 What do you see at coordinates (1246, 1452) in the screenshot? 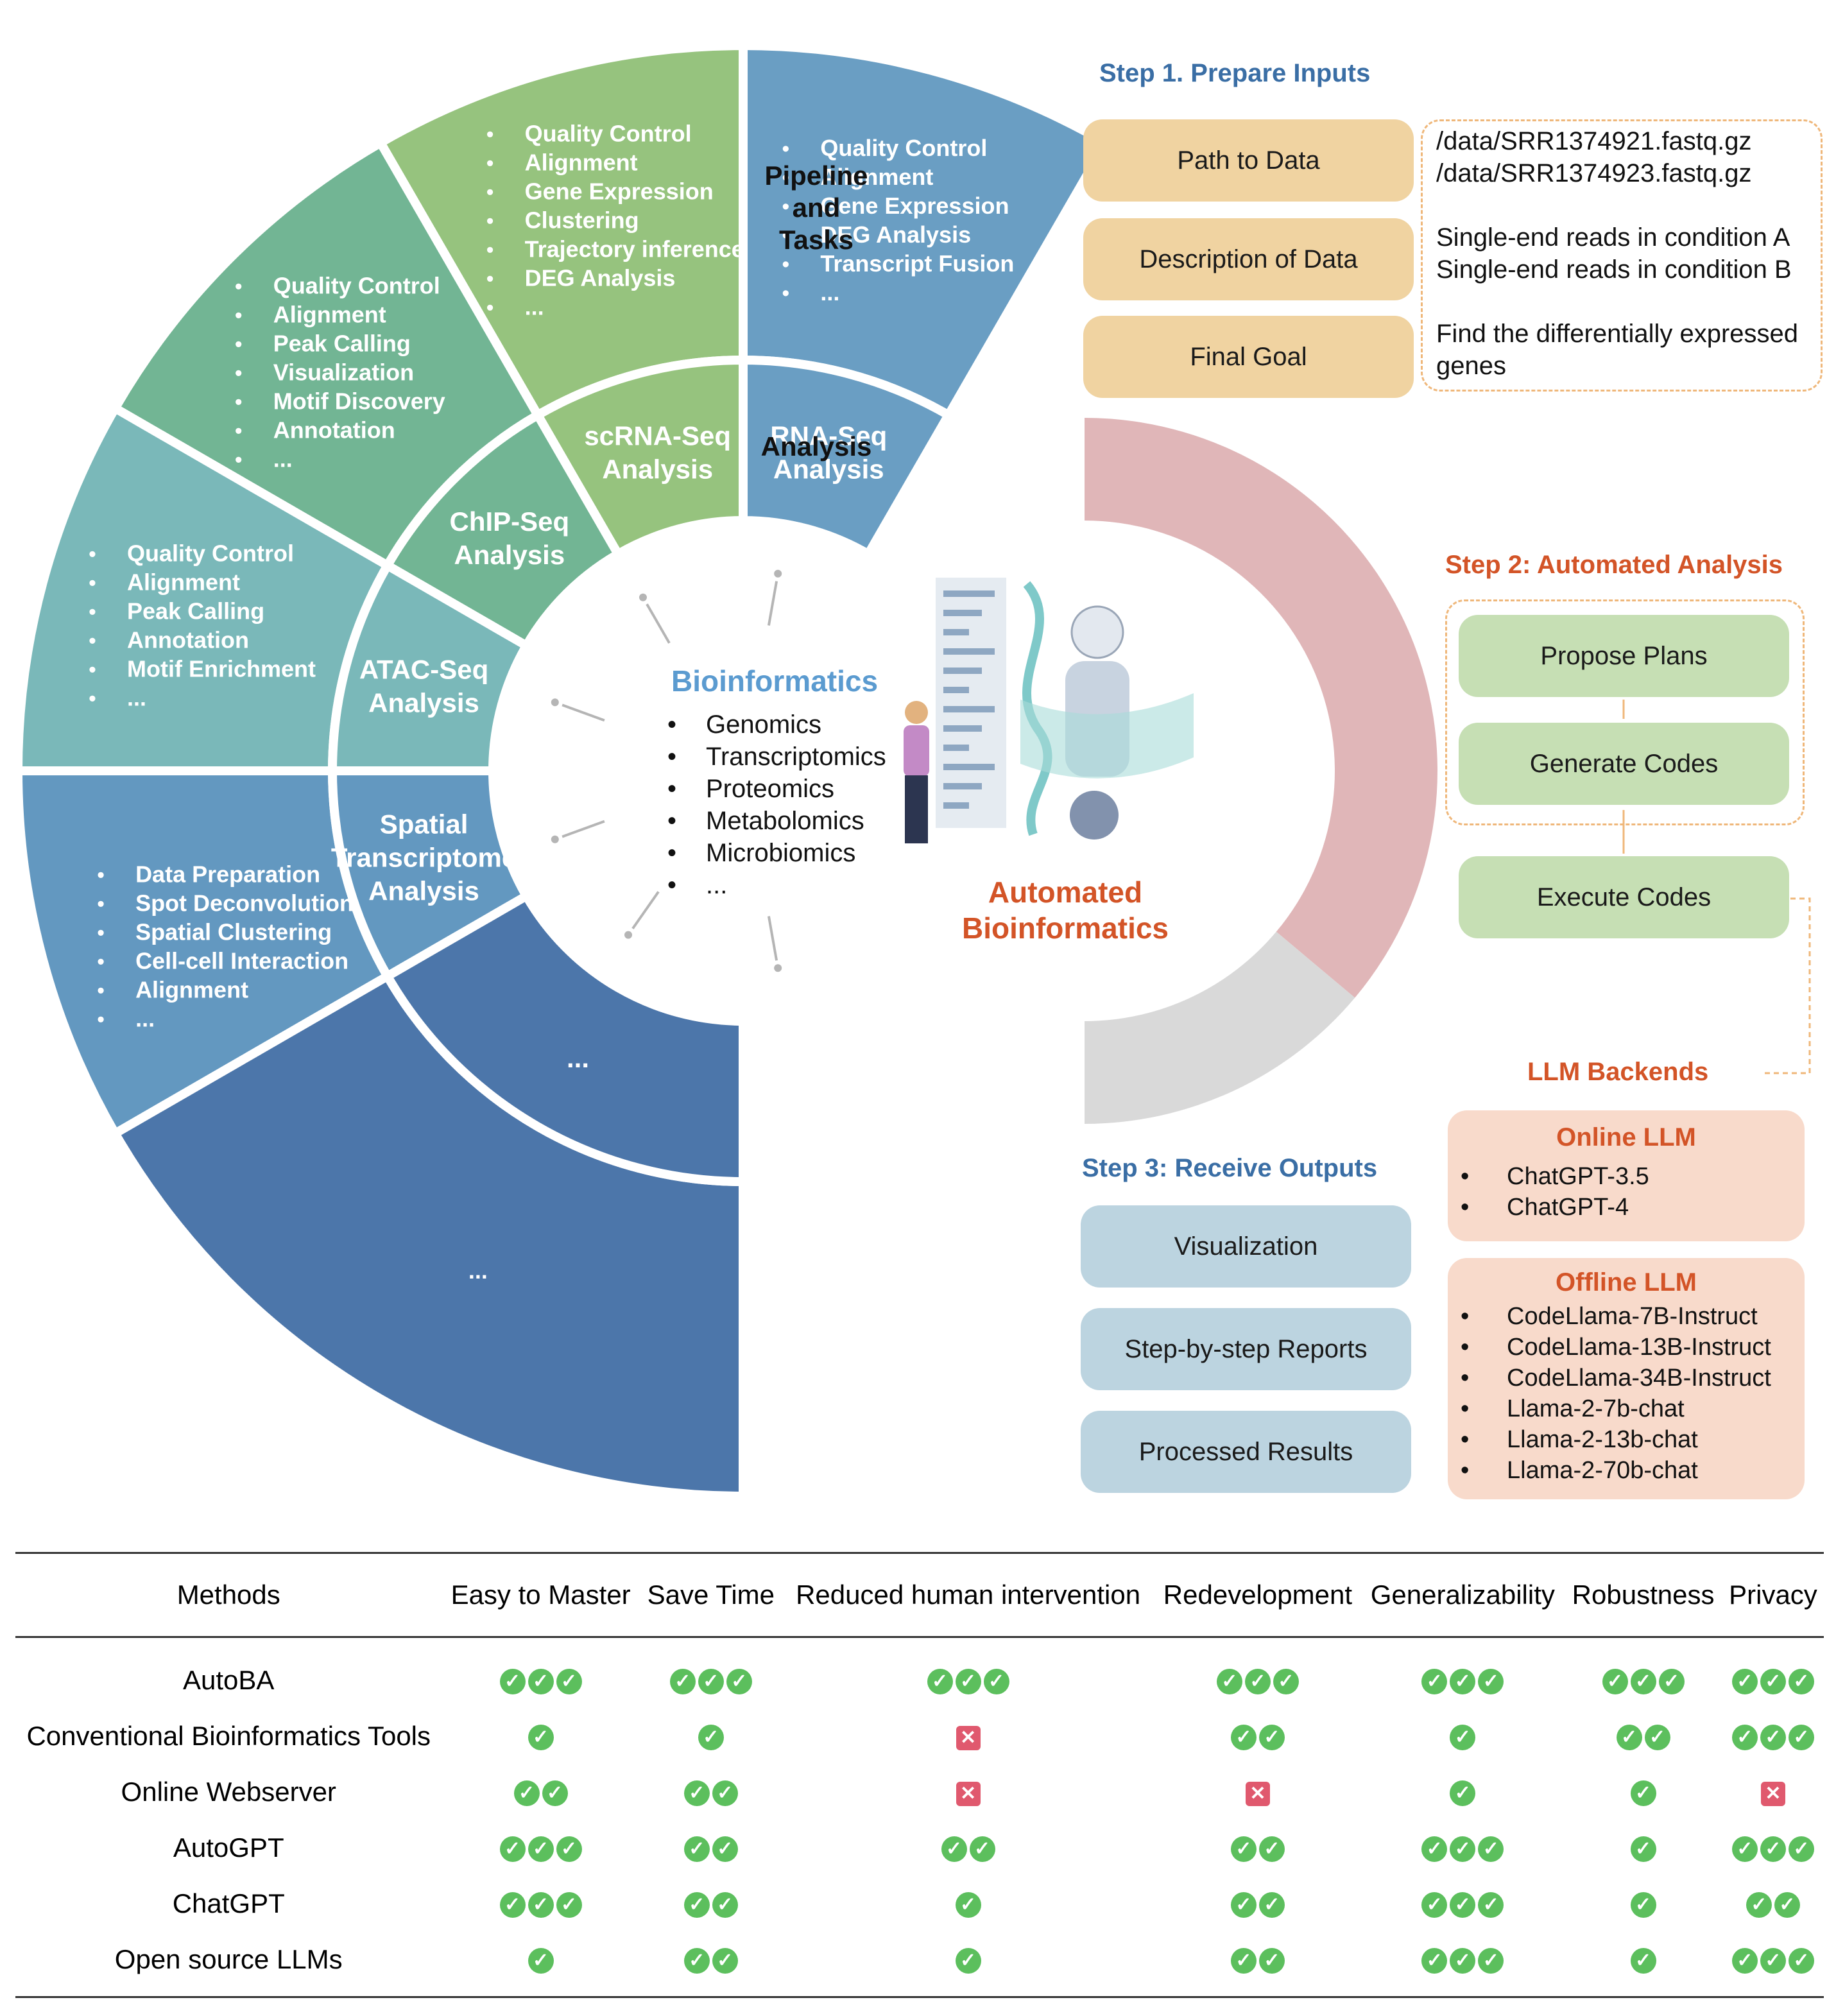
I see `processed-results-box: Processed Results` at bounding box center [1246, 1452].